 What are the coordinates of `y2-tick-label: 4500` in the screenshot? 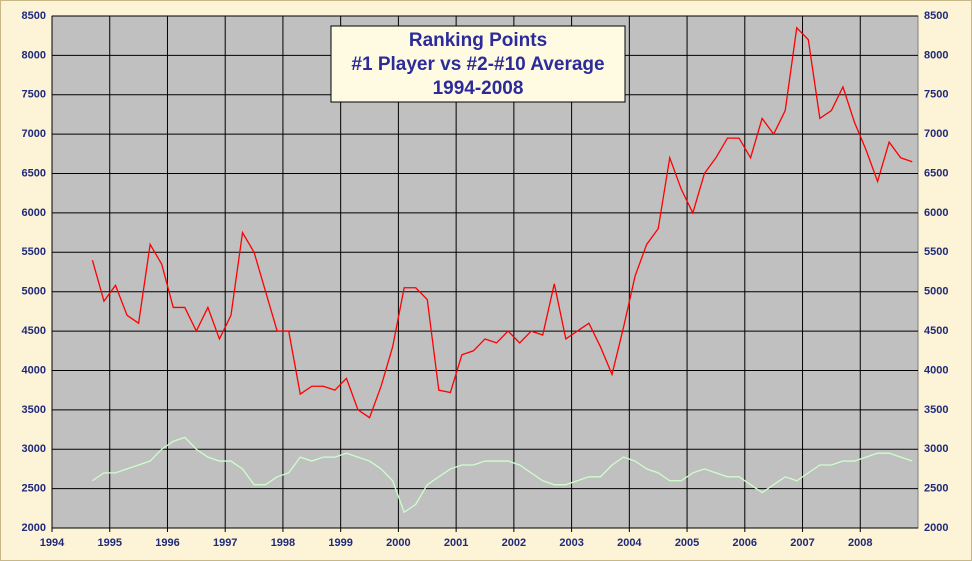 It's located at (936, 331).